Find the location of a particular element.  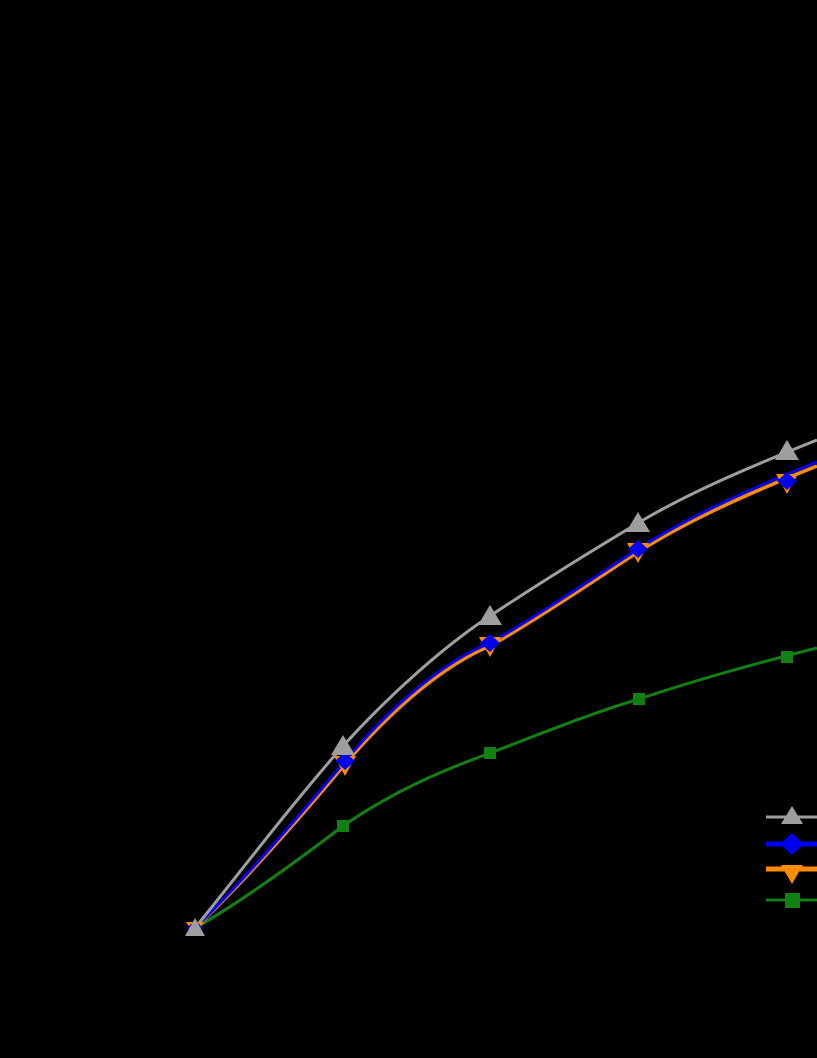

legend-swatch-diamond-icon is located at coordinates (791, 844).